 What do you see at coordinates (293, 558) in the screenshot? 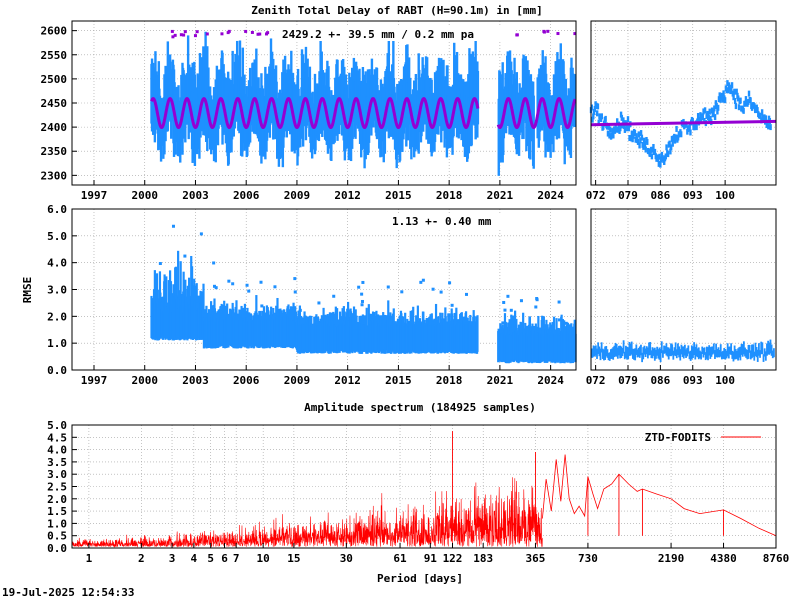
I see `spectrum-x-tick-label: 15` at bounding box center [293, 558].